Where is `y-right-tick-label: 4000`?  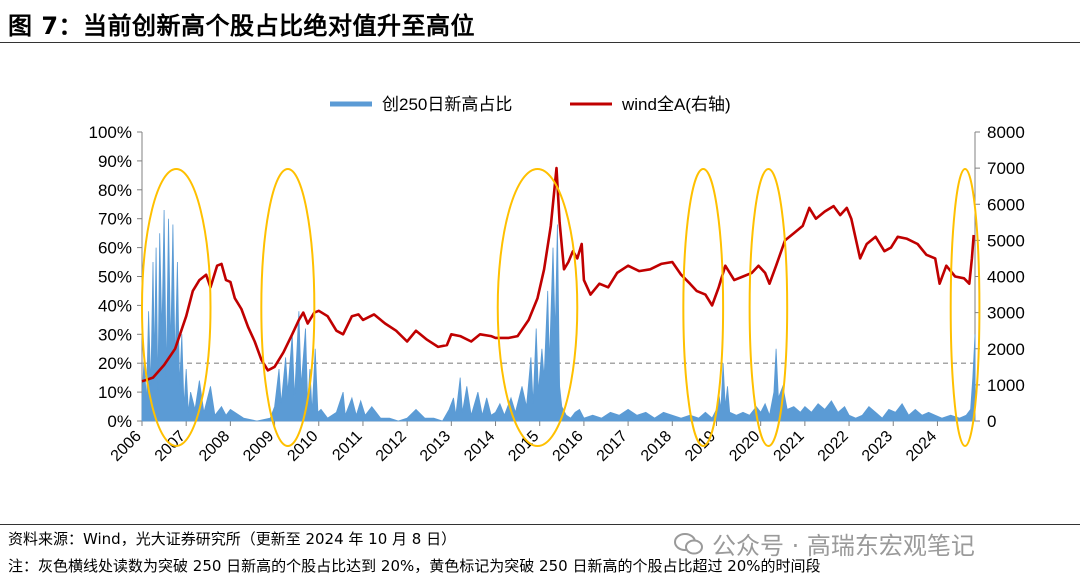
y-right-tick-label: 4000 is located at coordinates (1006, 277).